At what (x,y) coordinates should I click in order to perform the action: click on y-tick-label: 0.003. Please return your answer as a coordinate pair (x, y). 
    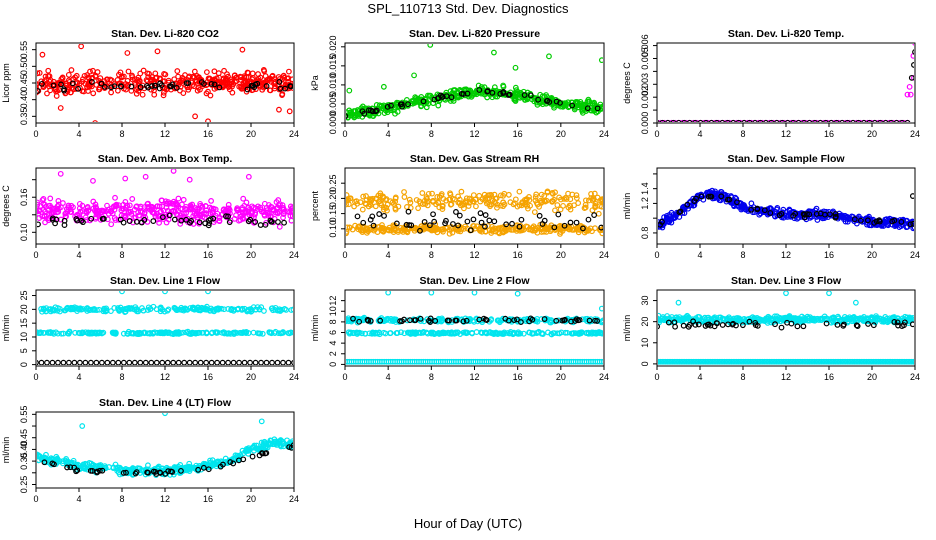
    Looking at the image, I should click on (645, 84).